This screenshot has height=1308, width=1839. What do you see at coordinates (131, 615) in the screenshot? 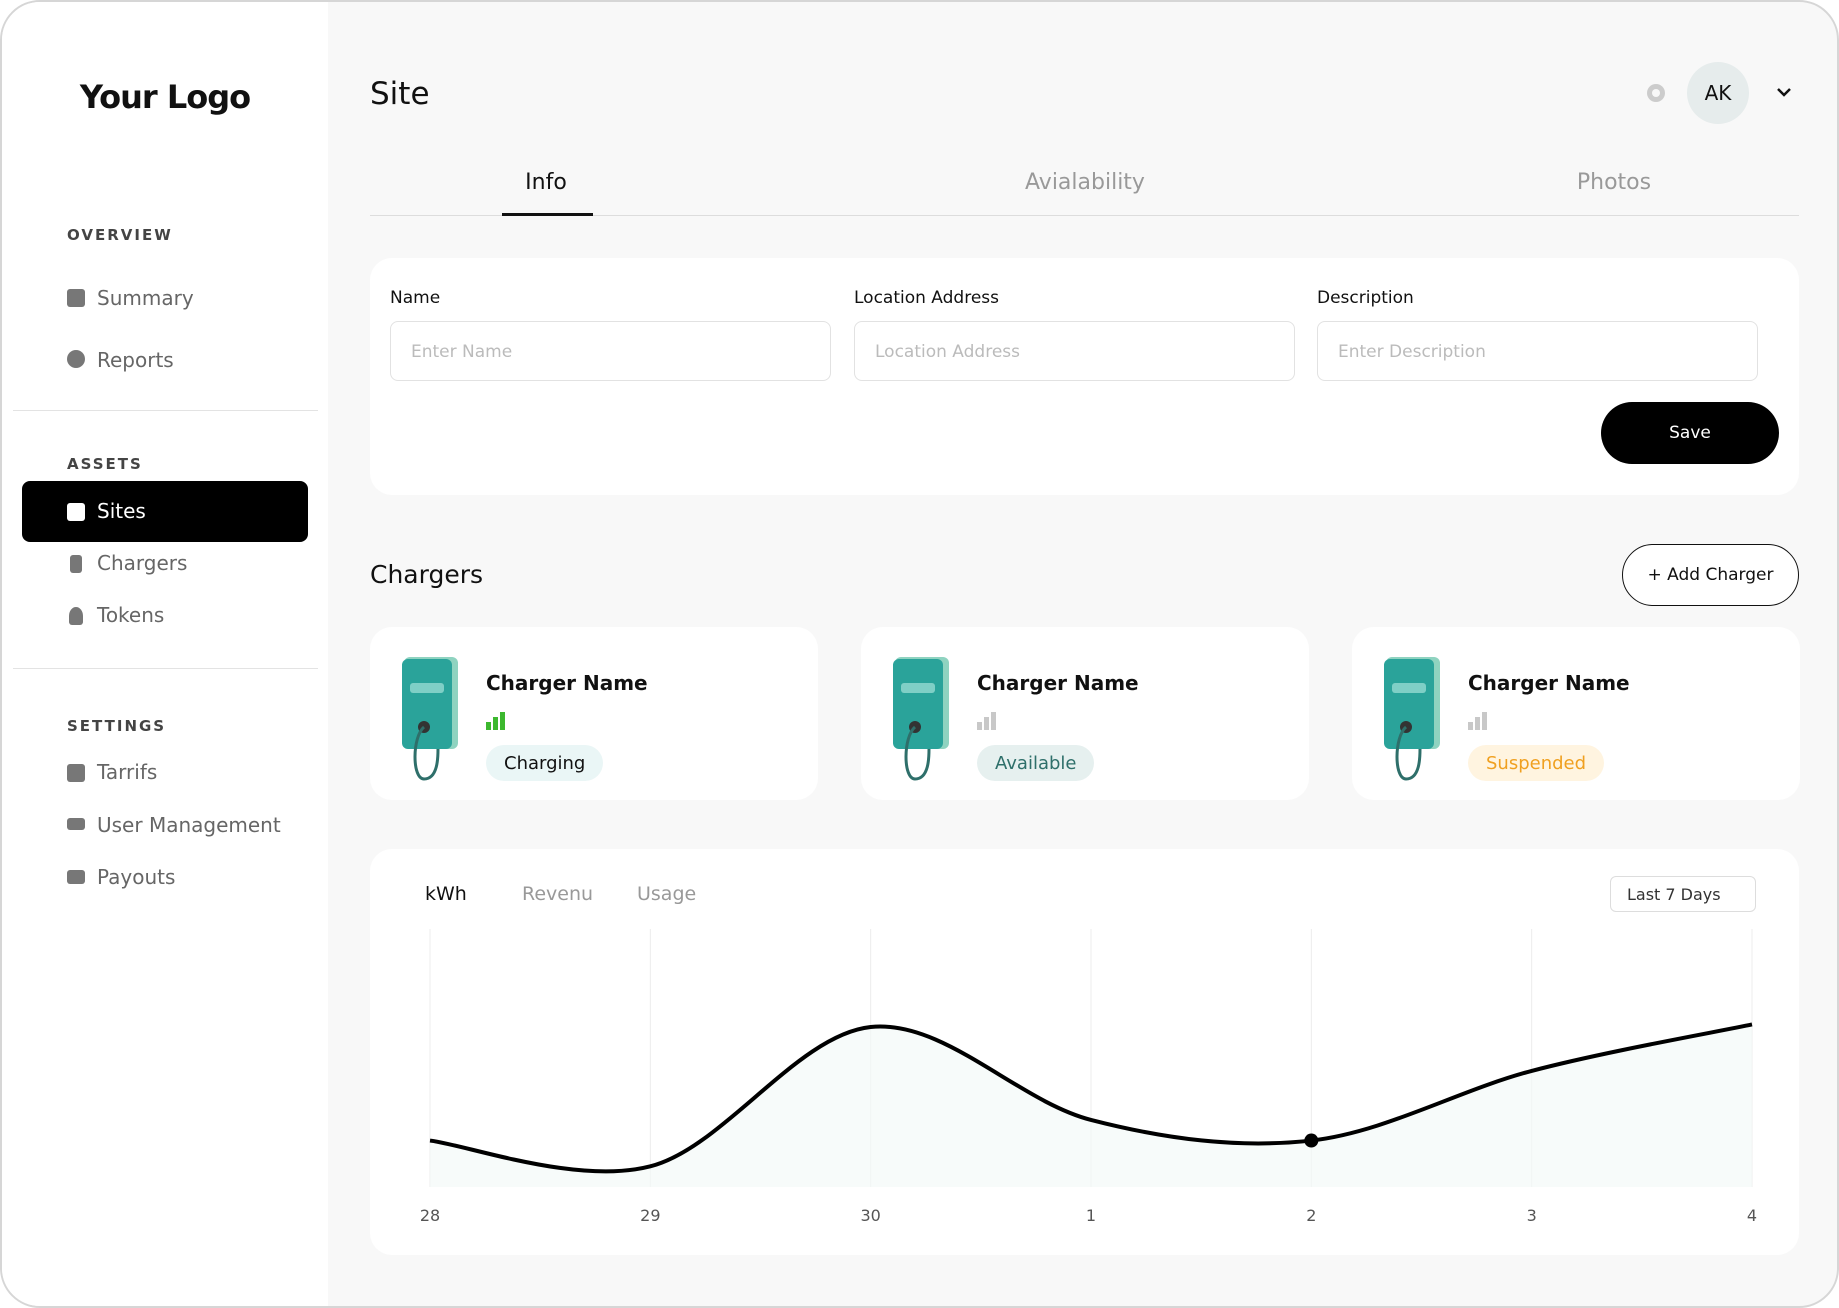
I see `nav-item: Tokens` at bounding box center [131, 615].